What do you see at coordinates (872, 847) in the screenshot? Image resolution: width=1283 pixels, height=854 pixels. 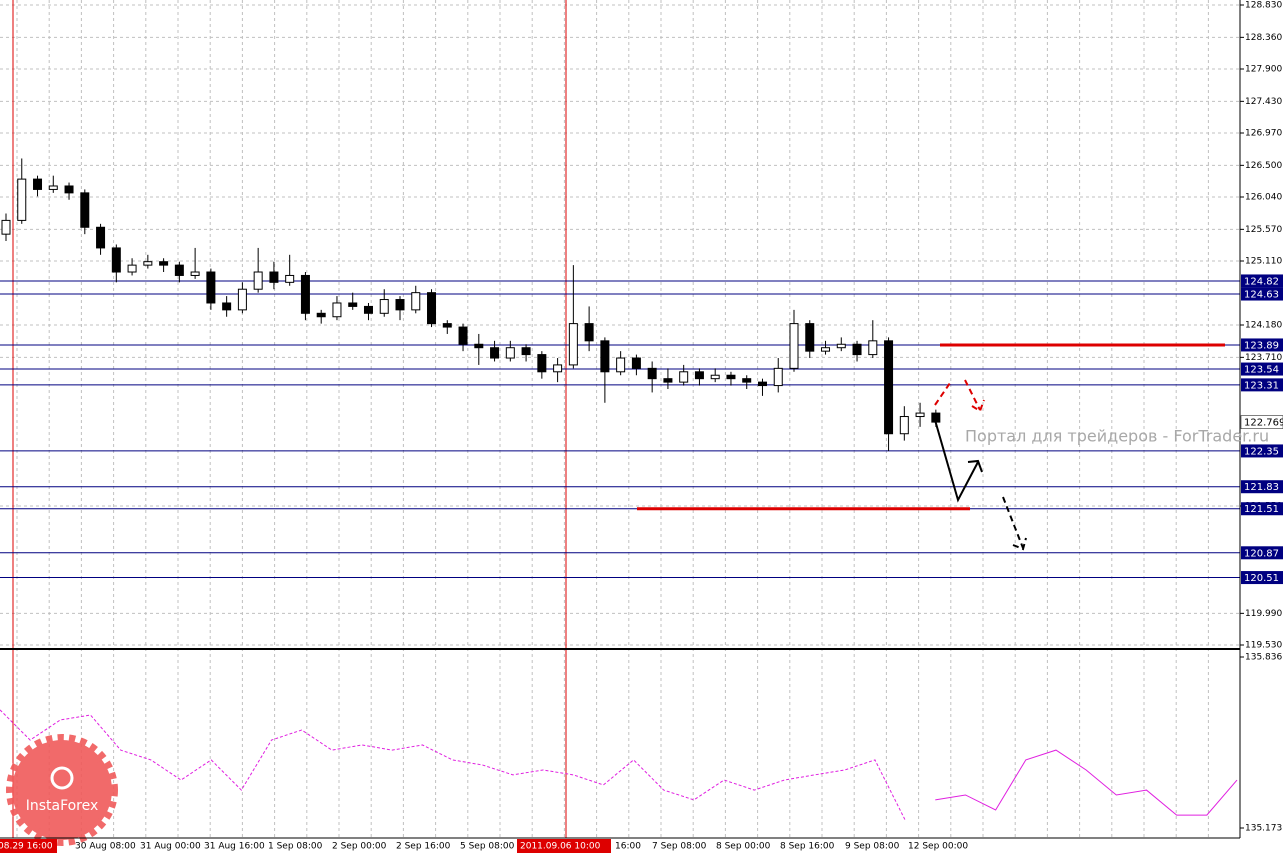 I see `x-tick-label: 9 Sep 08:00` at bounding box center [872, 847].